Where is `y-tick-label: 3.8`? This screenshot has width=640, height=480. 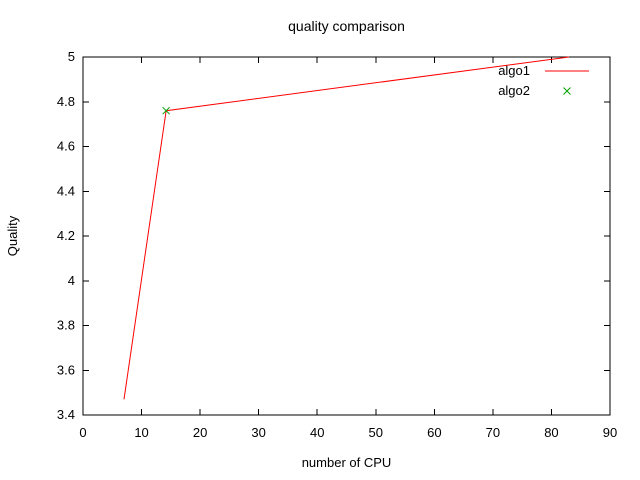
y-tick-label: 3.8 is located at coordinates (66, 325).